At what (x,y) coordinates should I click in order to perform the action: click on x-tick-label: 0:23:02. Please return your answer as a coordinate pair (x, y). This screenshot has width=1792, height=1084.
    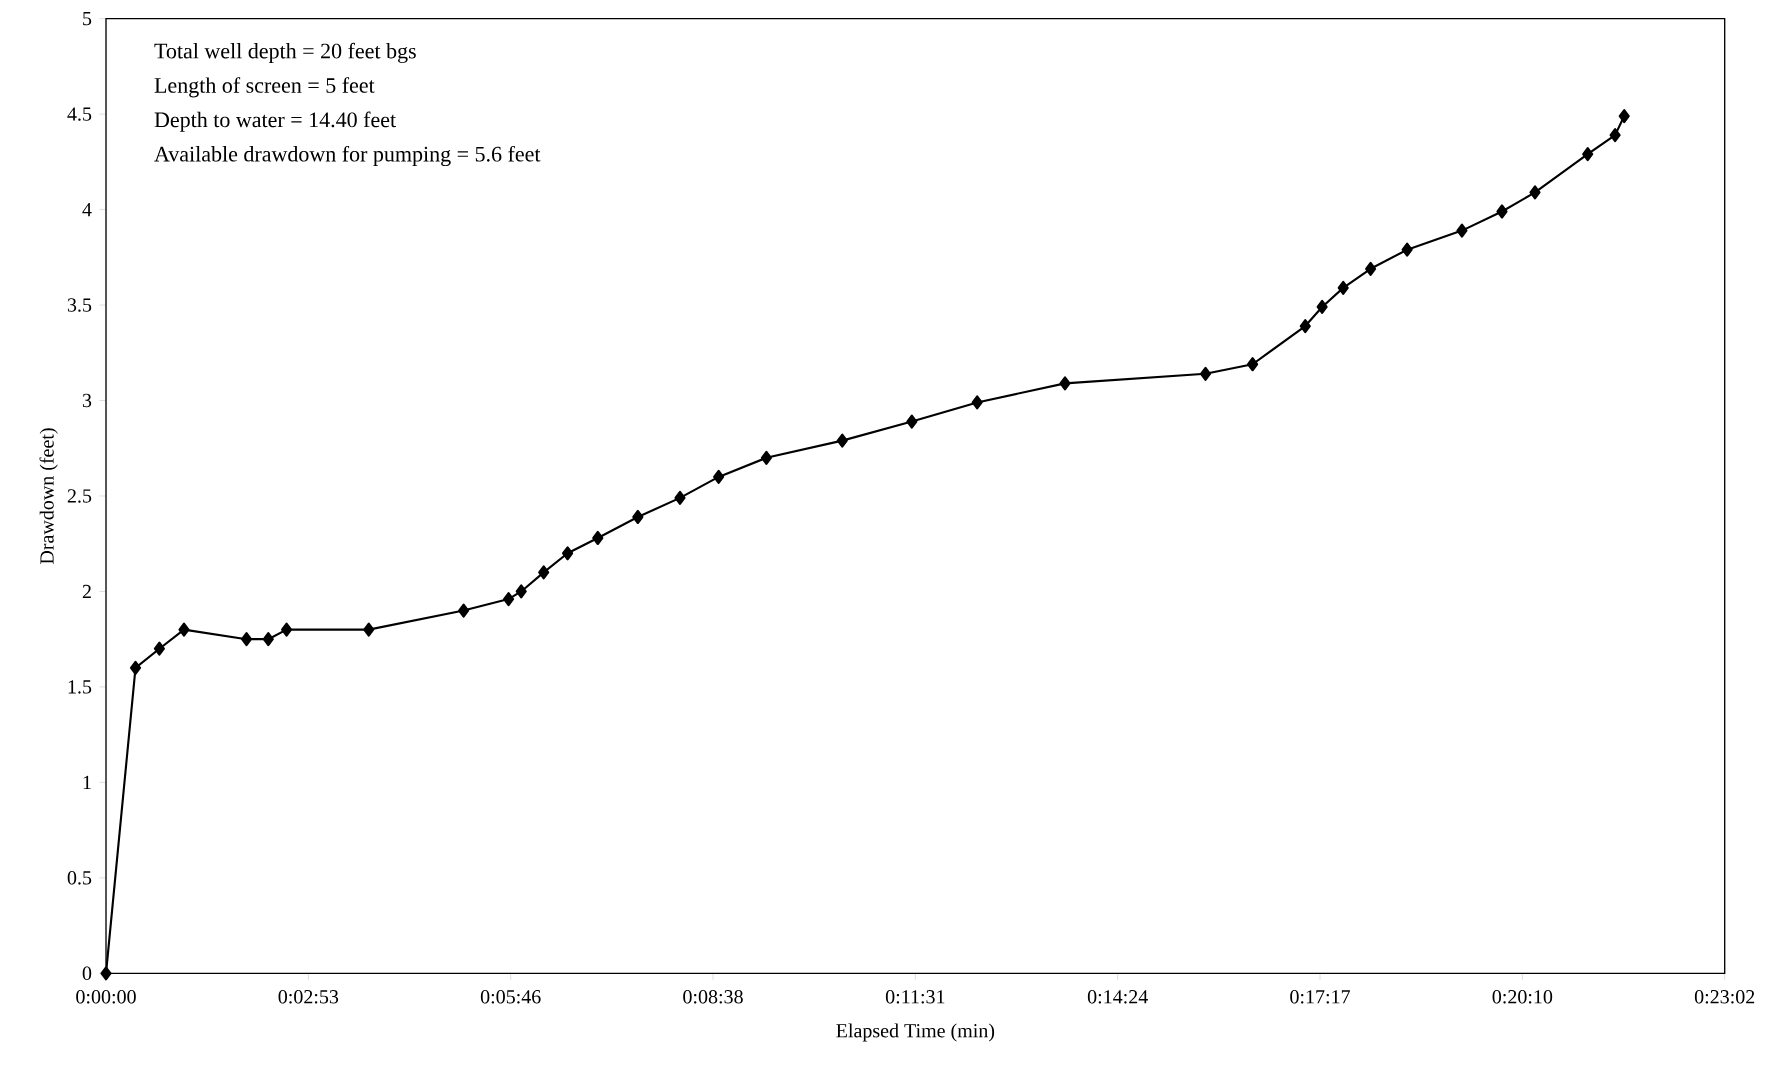
    Looking at the image, I should click on (1724, 997).